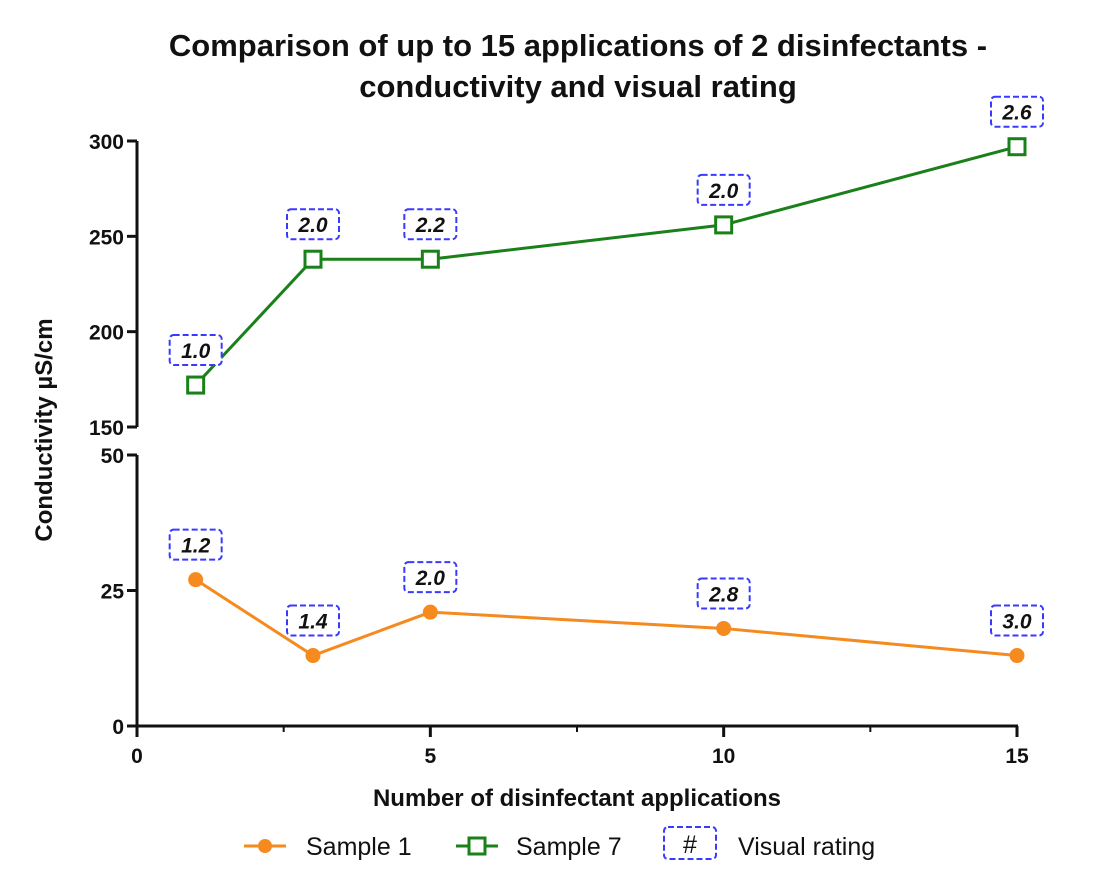  Describe the element at coordinates (569, 847) in the screenshot. I see `legend-sample-7-label: Sample 7` at that location.